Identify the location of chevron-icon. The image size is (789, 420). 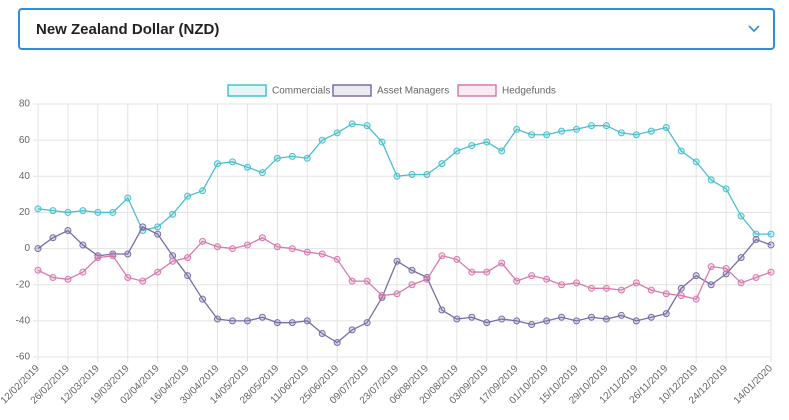
(754, 29).